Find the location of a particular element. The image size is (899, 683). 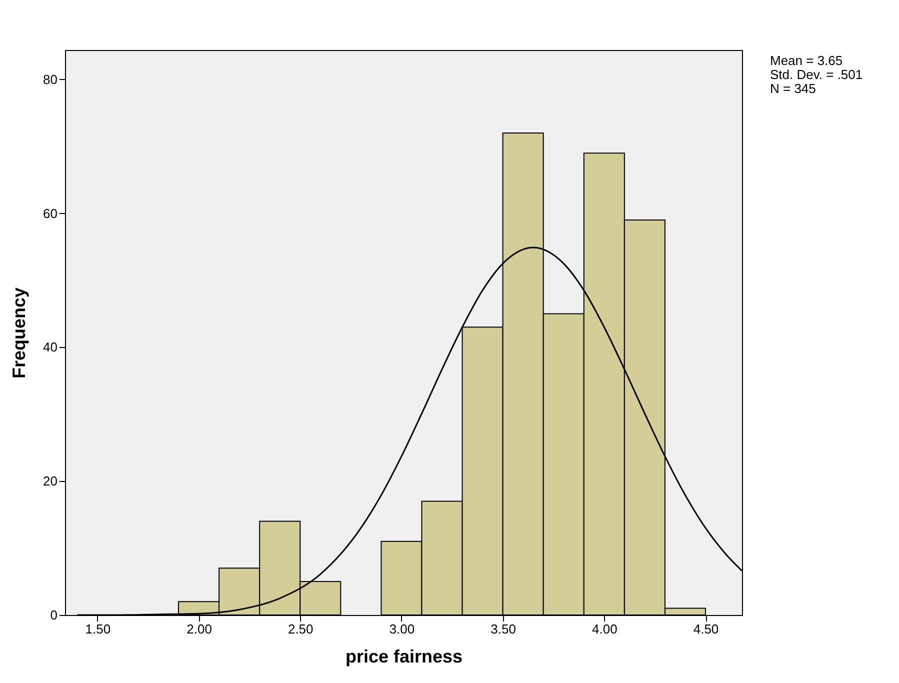

y-tick-label: 40 is located at coordinates (50, 347).